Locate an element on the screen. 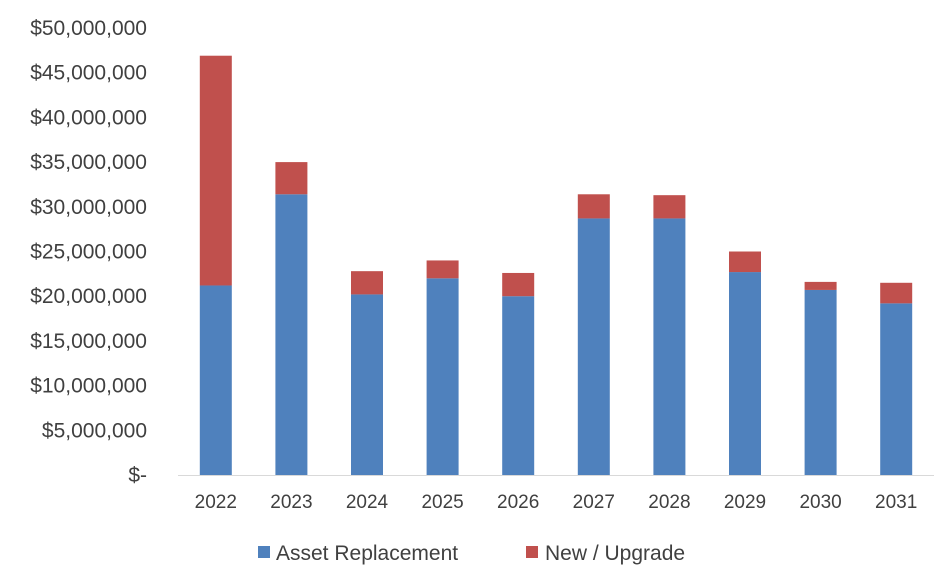  x-tick-label: 2026 is located at coordinates (518, 502).